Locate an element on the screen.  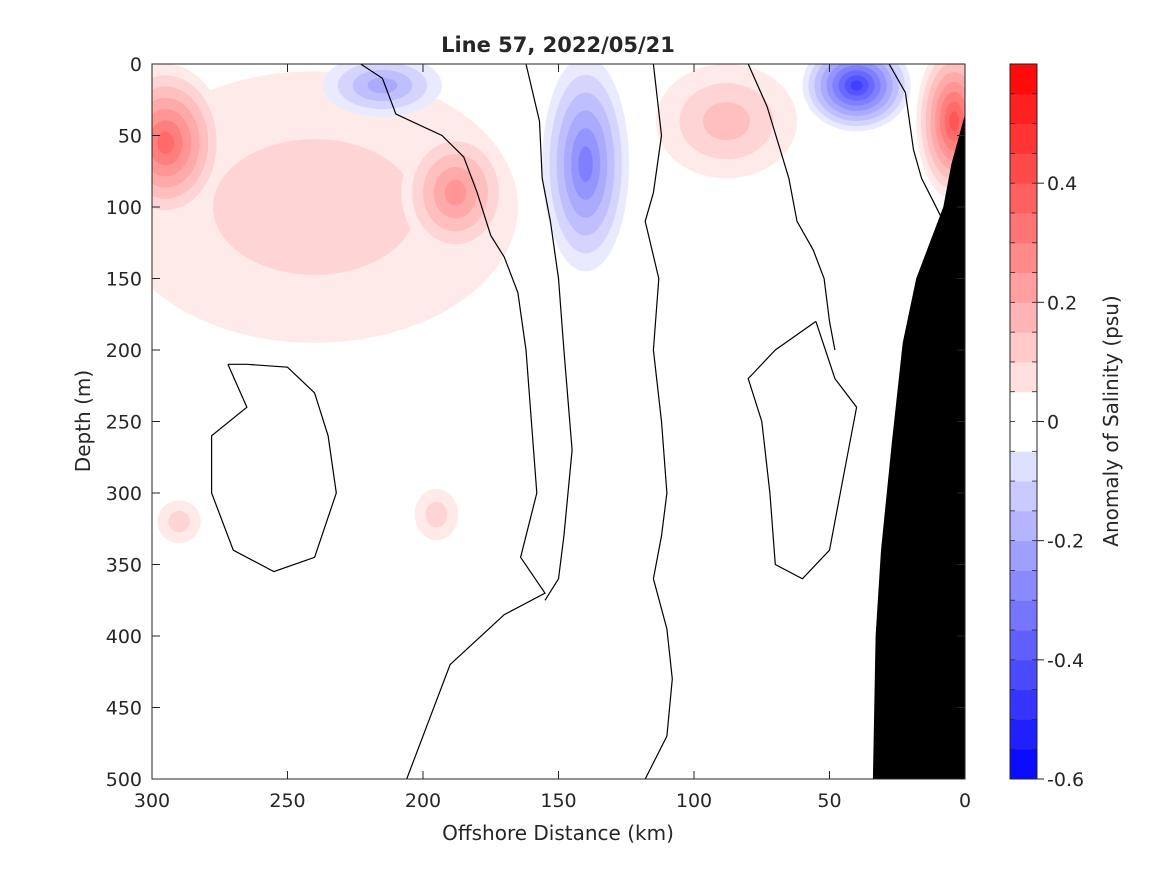
colorbar-tick-label: -0.4 is located at coordinates (1065, 661).